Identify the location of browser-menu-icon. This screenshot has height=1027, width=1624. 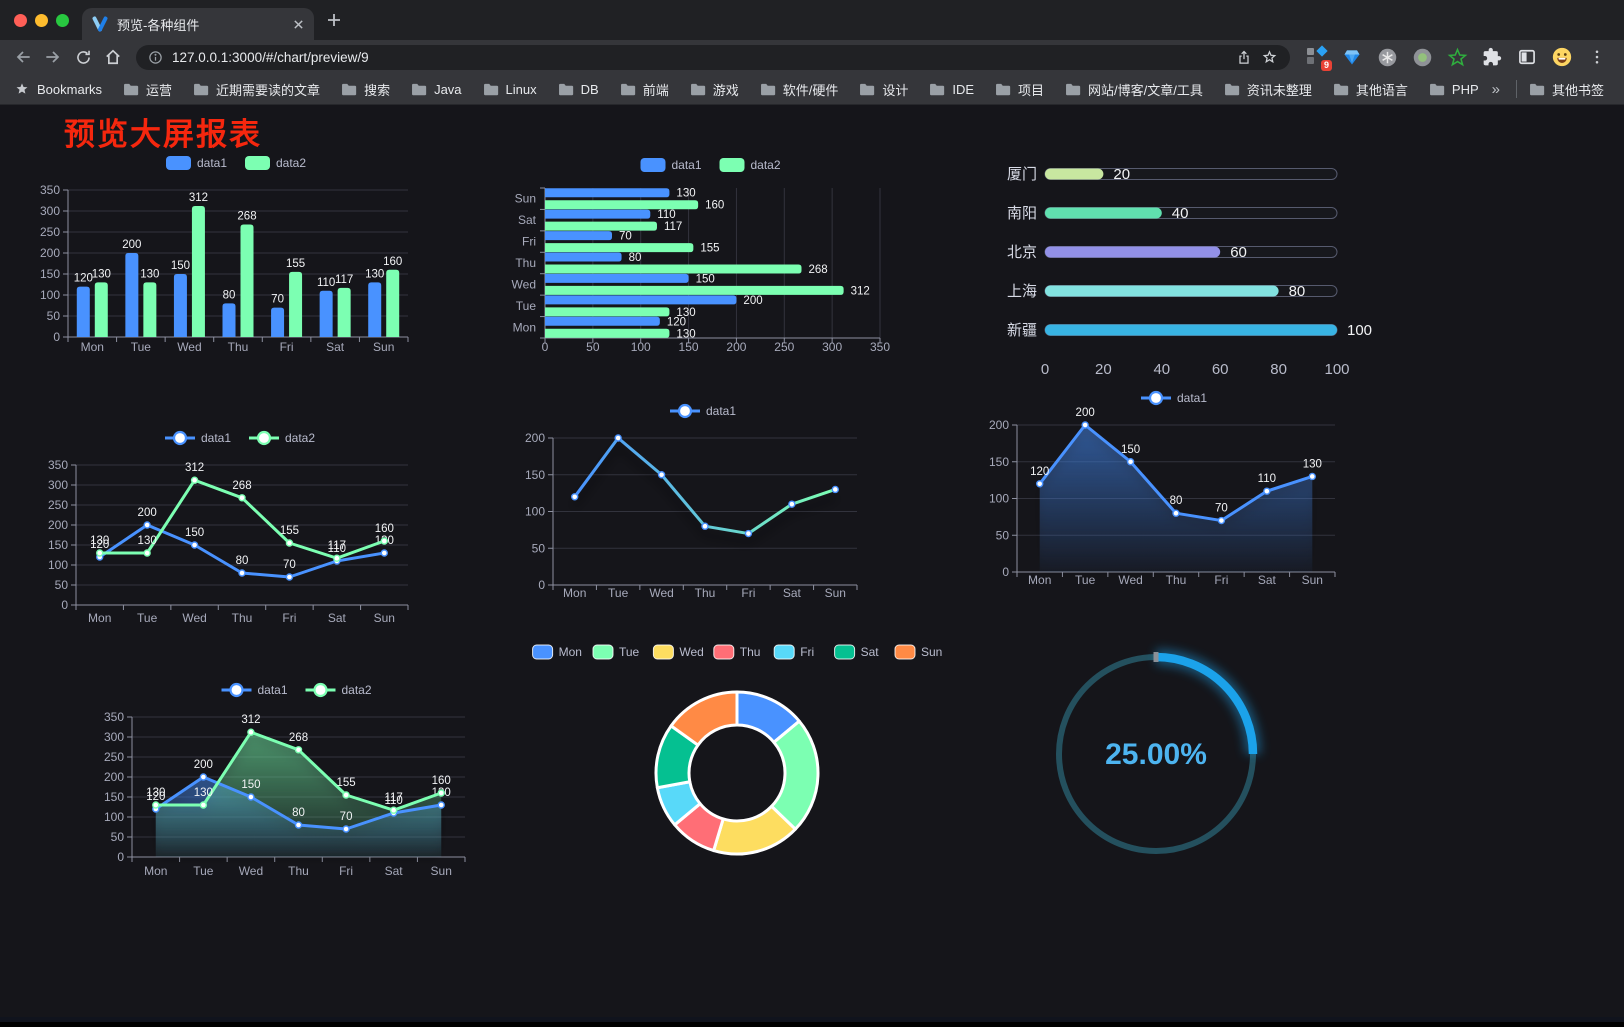
(1597, 57).